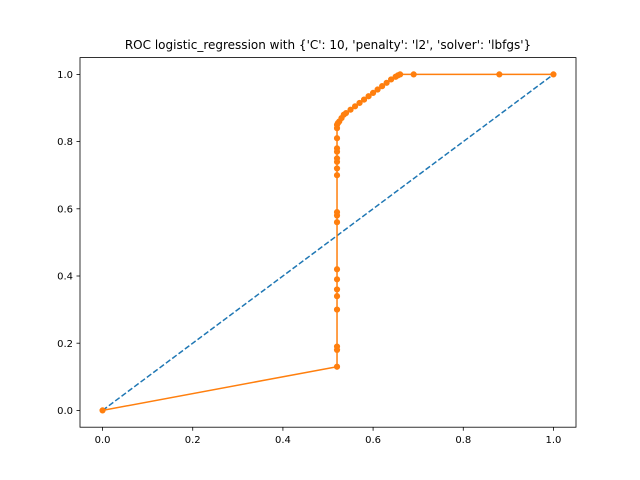  Describe the element at coordinates (463, 440) in the screenshot. I see `x-tick-label: 0.8` at that location.